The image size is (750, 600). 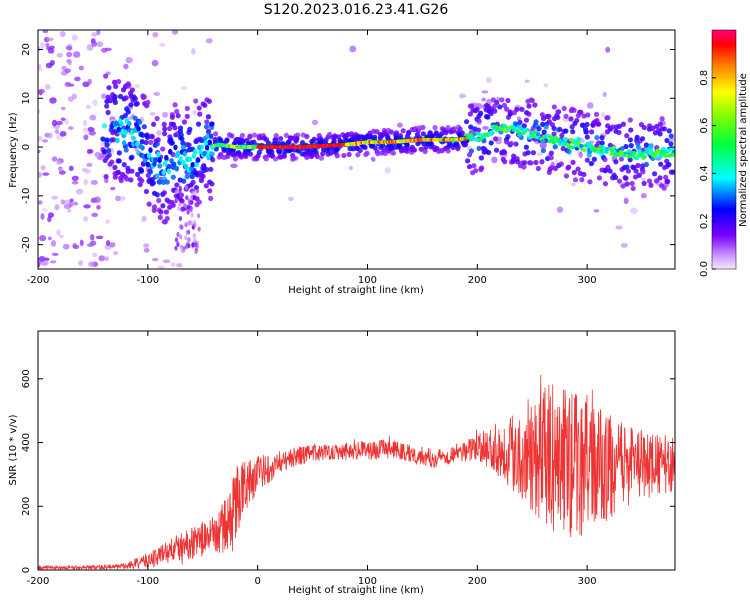 I want to click on spectrogram-x-tick-label: 300, so click(x=587, y=280).